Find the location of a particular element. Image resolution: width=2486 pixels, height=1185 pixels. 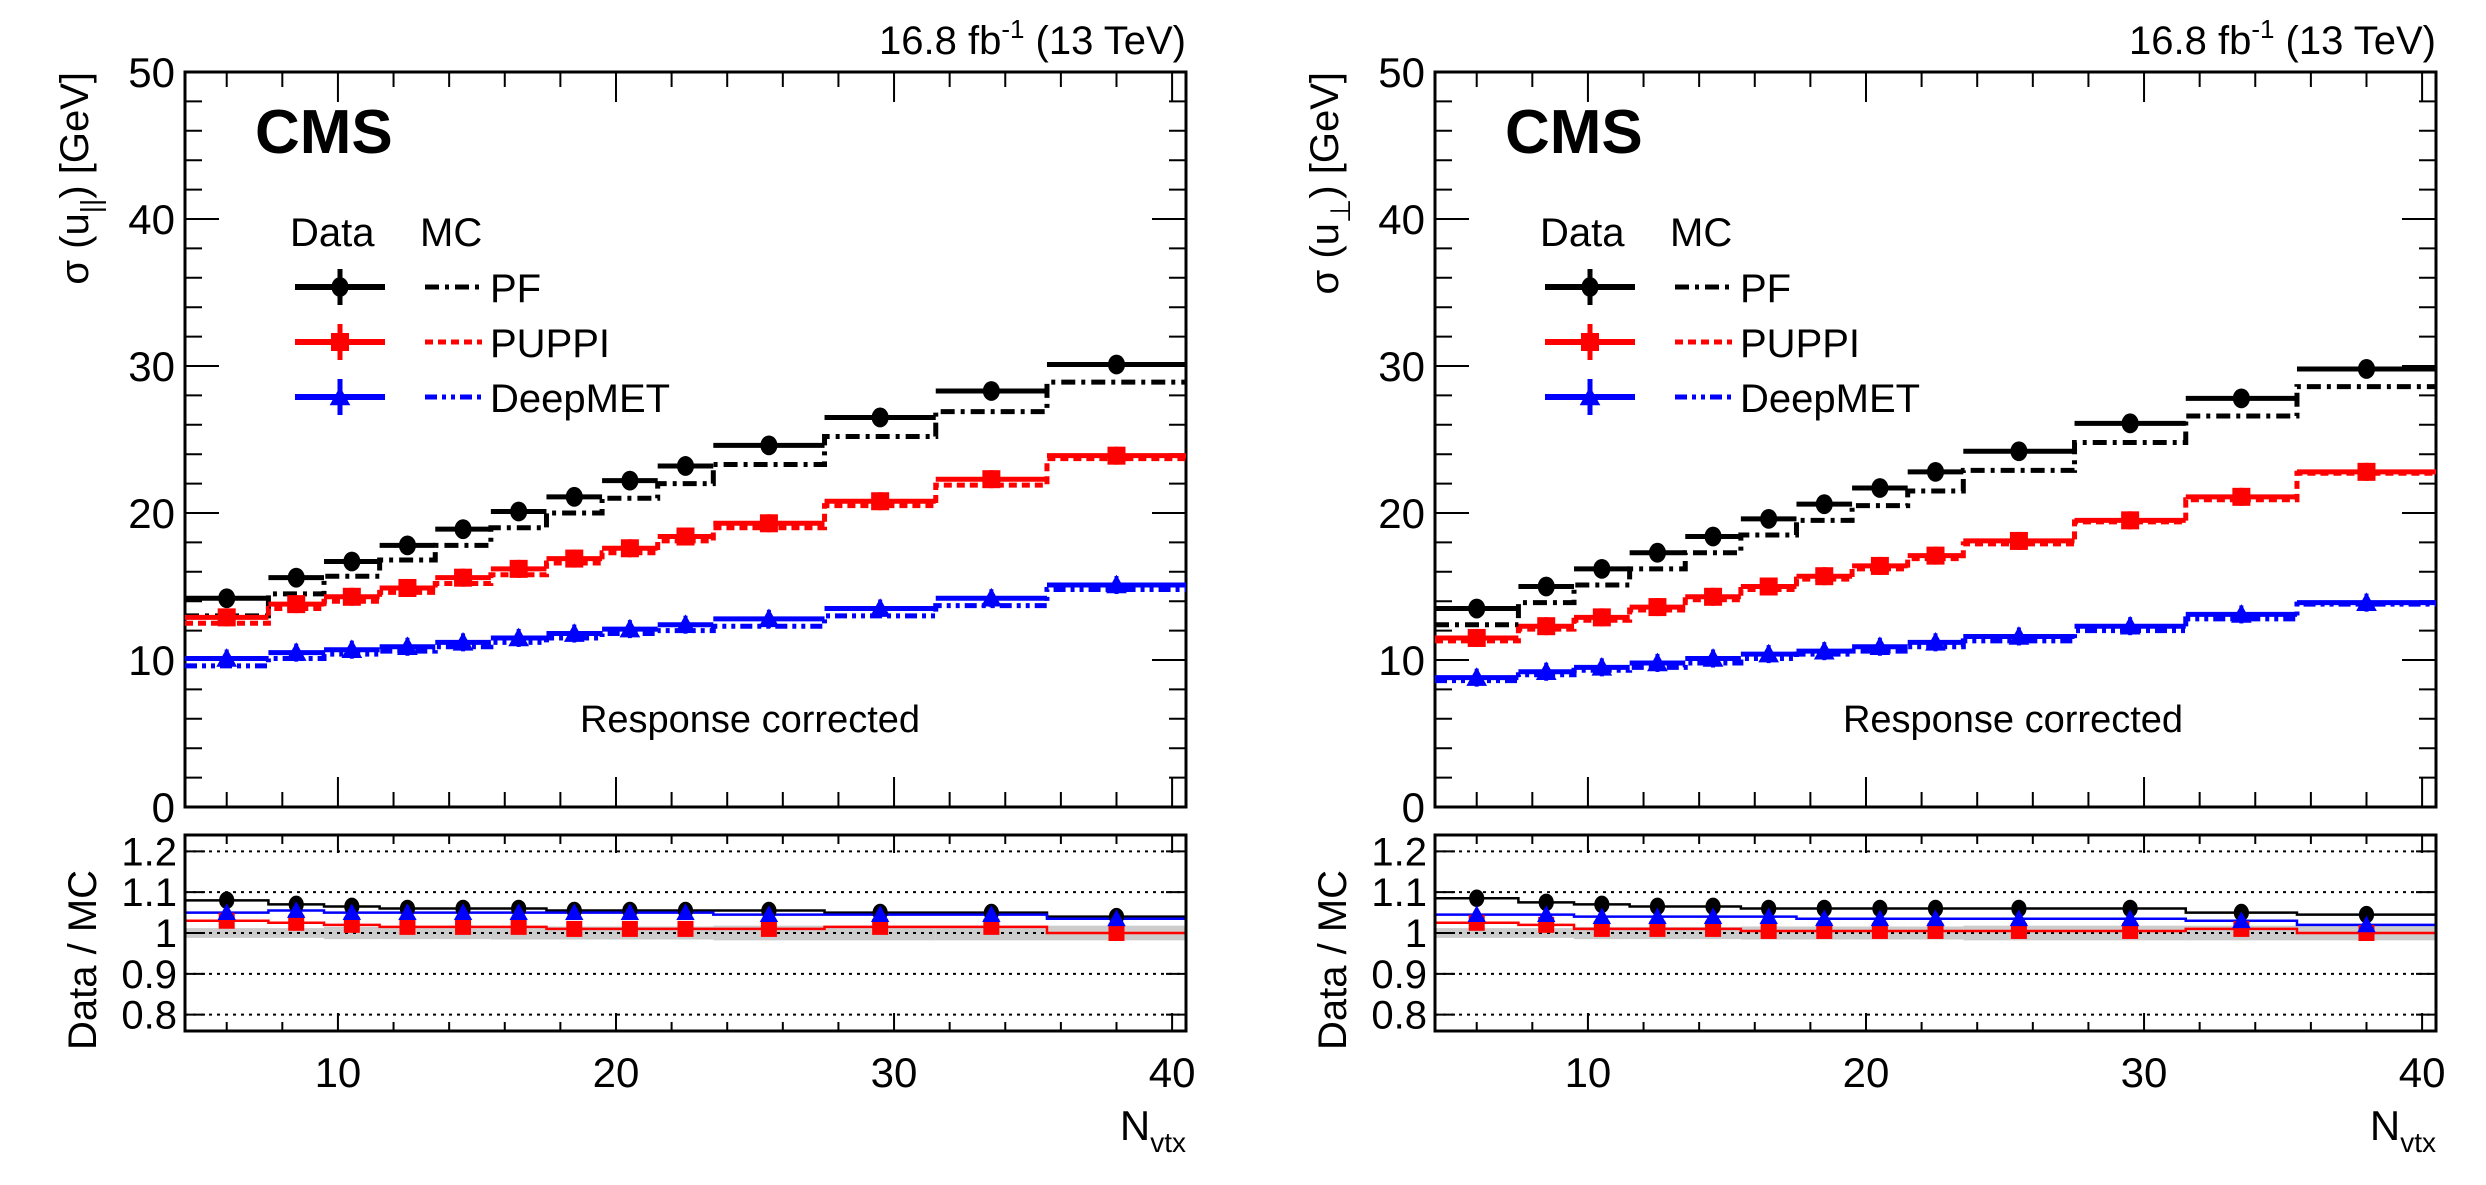

y-tick-label: 40 is located at coordinates (1401, 219).